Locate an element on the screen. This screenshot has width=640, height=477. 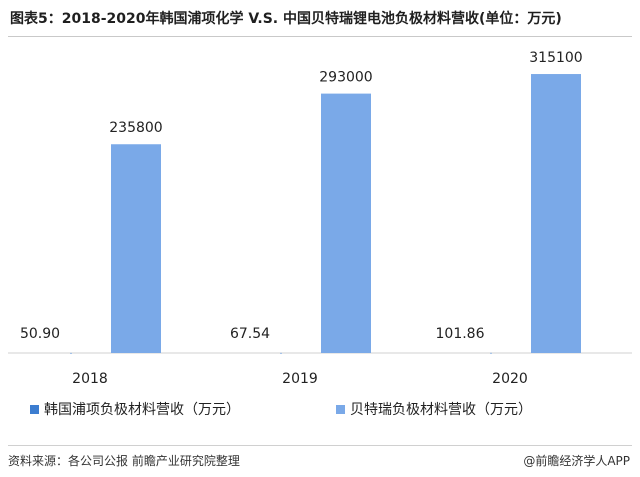
x-tick-label-2020: 2020 is located at coordinates (510, 379).